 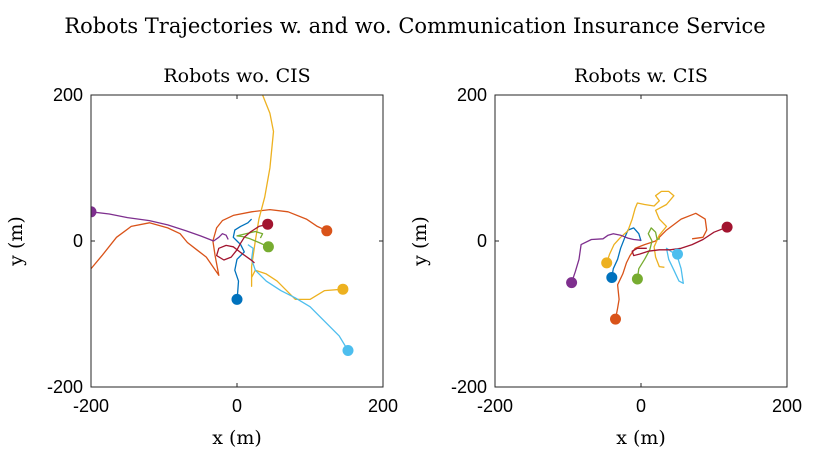 What do you see at coordinates (641, 76) in the screenshot?
I see `chart-title: Robots w. CIS` at bounding box center [641, 76].